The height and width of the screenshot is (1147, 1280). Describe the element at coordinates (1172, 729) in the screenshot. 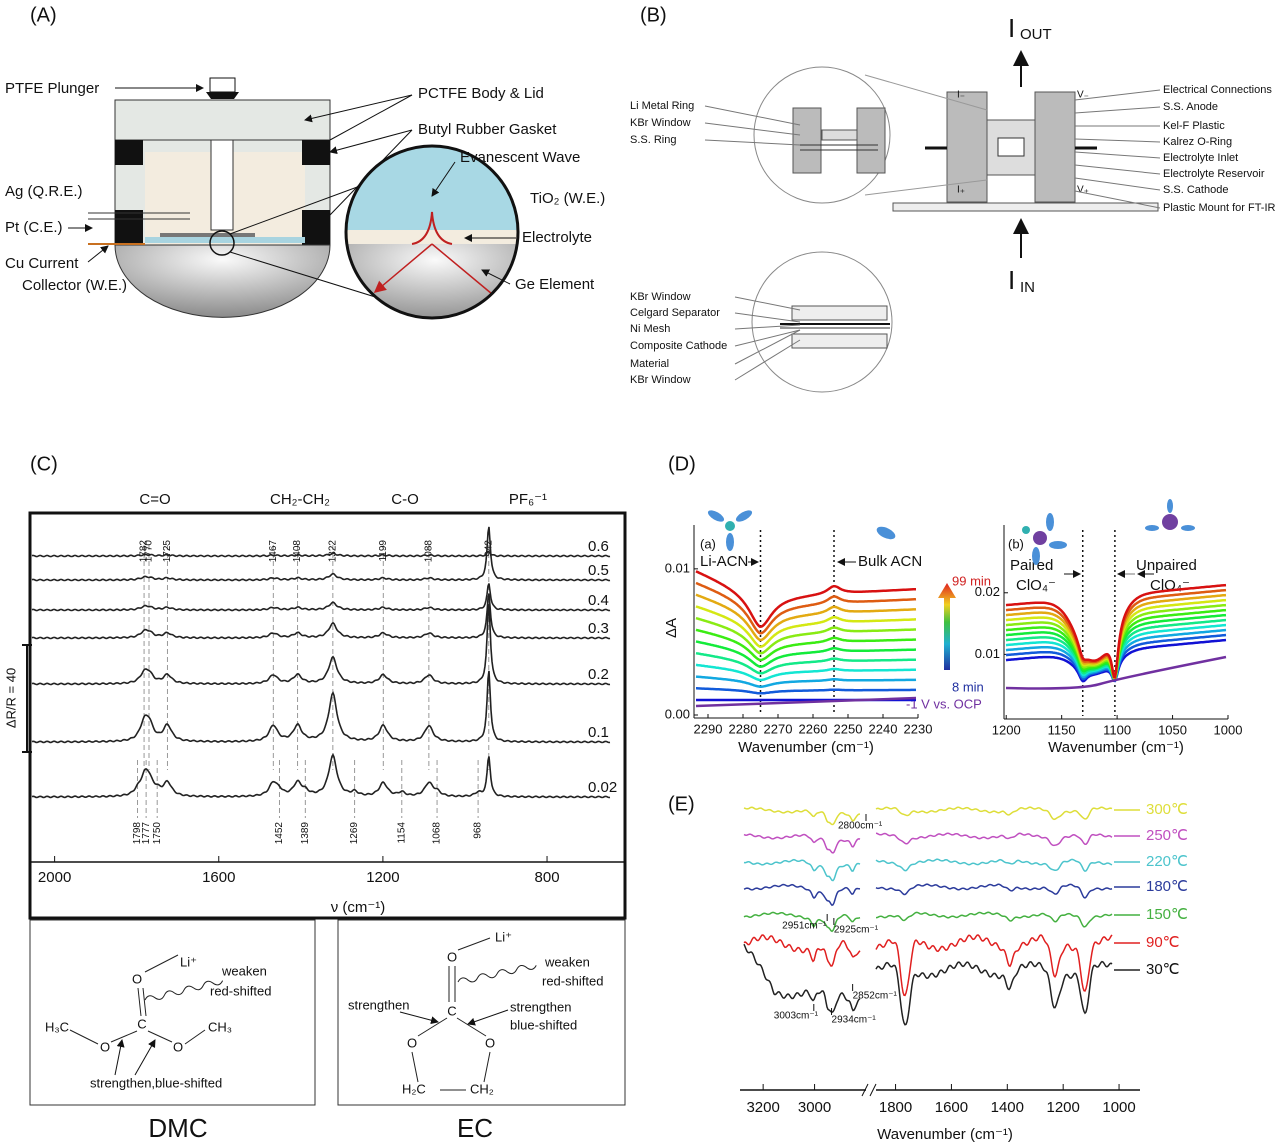

I see `x-tick-label: 1050` at that location.